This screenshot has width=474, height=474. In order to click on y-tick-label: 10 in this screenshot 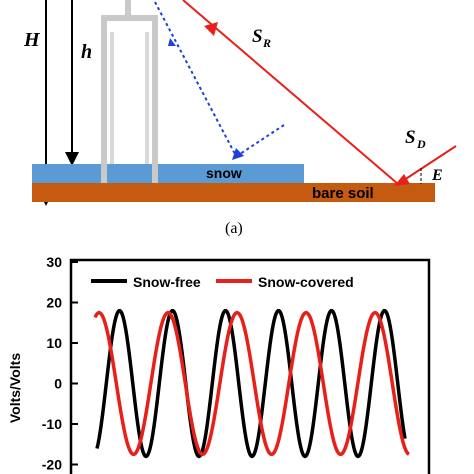, I will do `click(54, 343)`.